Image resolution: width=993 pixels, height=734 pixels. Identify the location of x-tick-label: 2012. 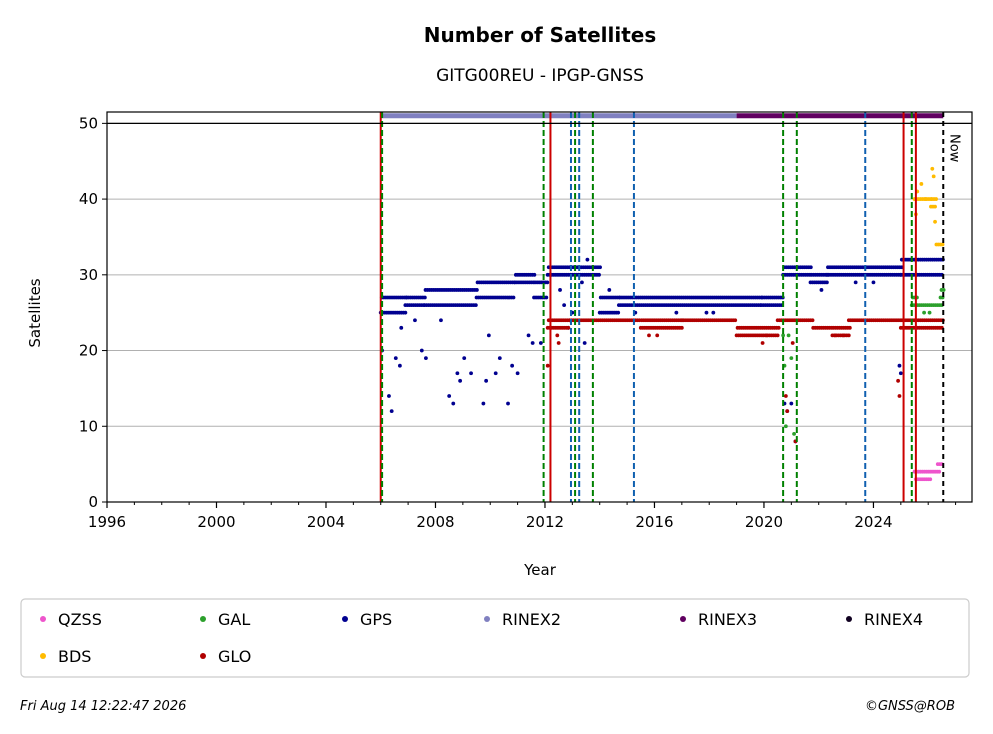
(545, 522).